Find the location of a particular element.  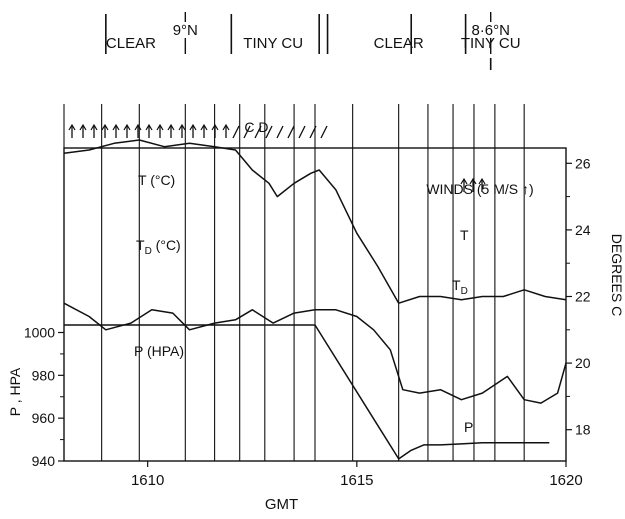

latitude-label: 8·6°N is located at coordinates (490, 30).